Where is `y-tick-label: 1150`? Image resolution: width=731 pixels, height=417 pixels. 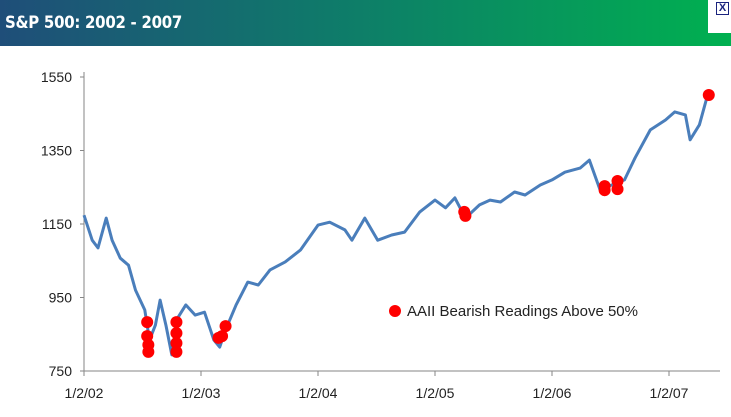
y-tick-label: 1150 is located at coordinates (57, 224).